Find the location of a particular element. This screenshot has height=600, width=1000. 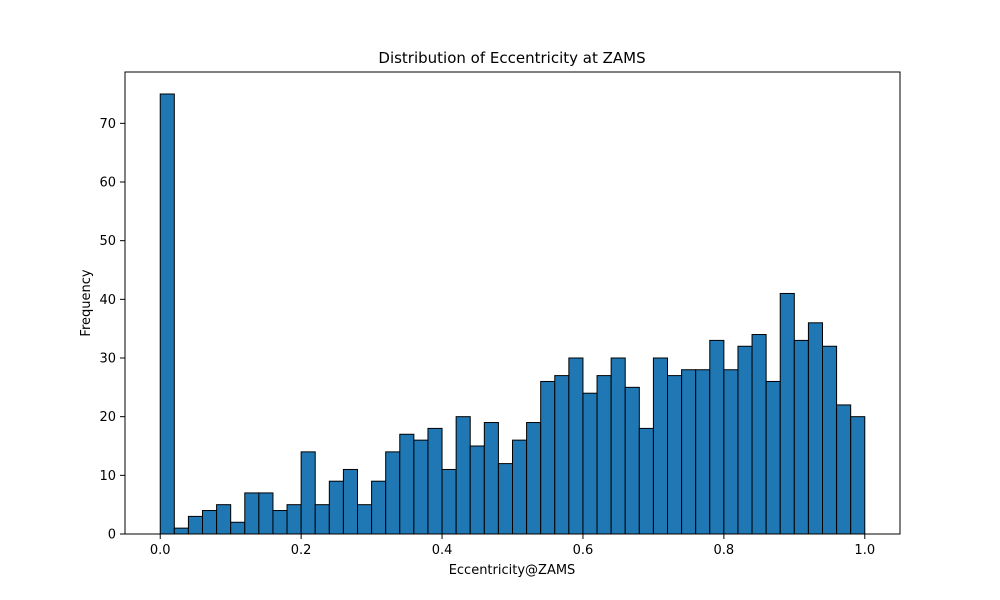

chart-title: Distribution of Eccentricity at ZAMS is located at coordinates (511, 58).